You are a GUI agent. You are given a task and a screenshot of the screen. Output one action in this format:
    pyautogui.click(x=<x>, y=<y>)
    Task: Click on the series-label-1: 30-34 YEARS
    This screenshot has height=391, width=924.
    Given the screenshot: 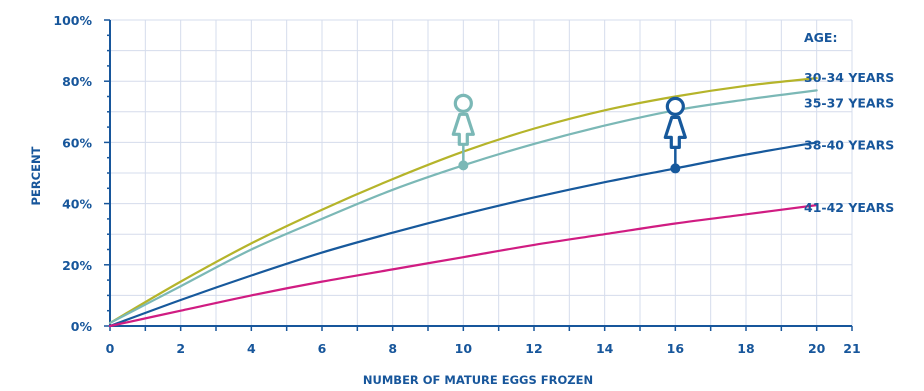 What is the action you would take?
    pyautogui.click(x=849, y=77)
    